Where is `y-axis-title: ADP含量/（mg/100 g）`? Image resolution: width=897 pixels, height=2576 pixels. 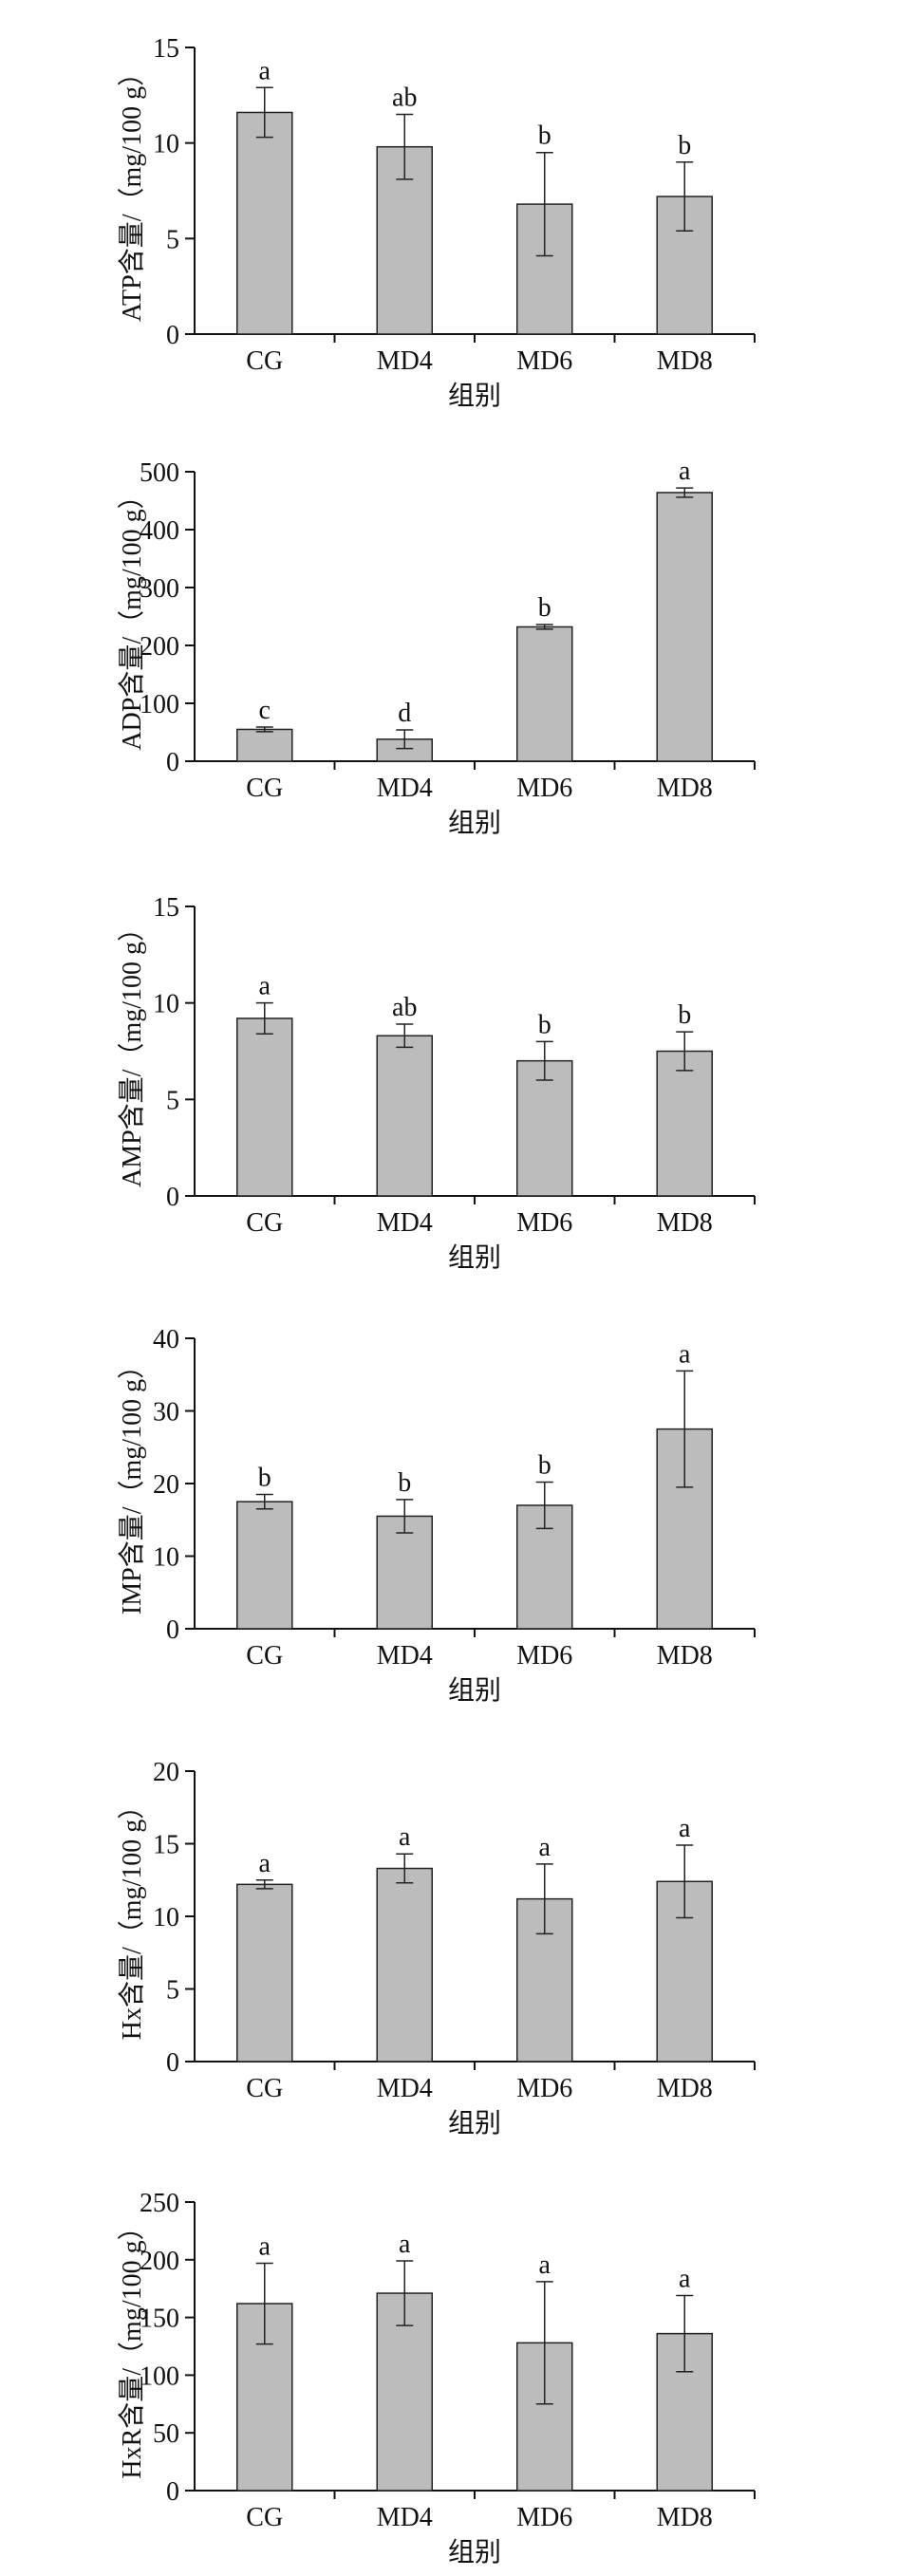
y-axis-title: ADP含量/（mg/100 g） is located at coordinates (132, 616).